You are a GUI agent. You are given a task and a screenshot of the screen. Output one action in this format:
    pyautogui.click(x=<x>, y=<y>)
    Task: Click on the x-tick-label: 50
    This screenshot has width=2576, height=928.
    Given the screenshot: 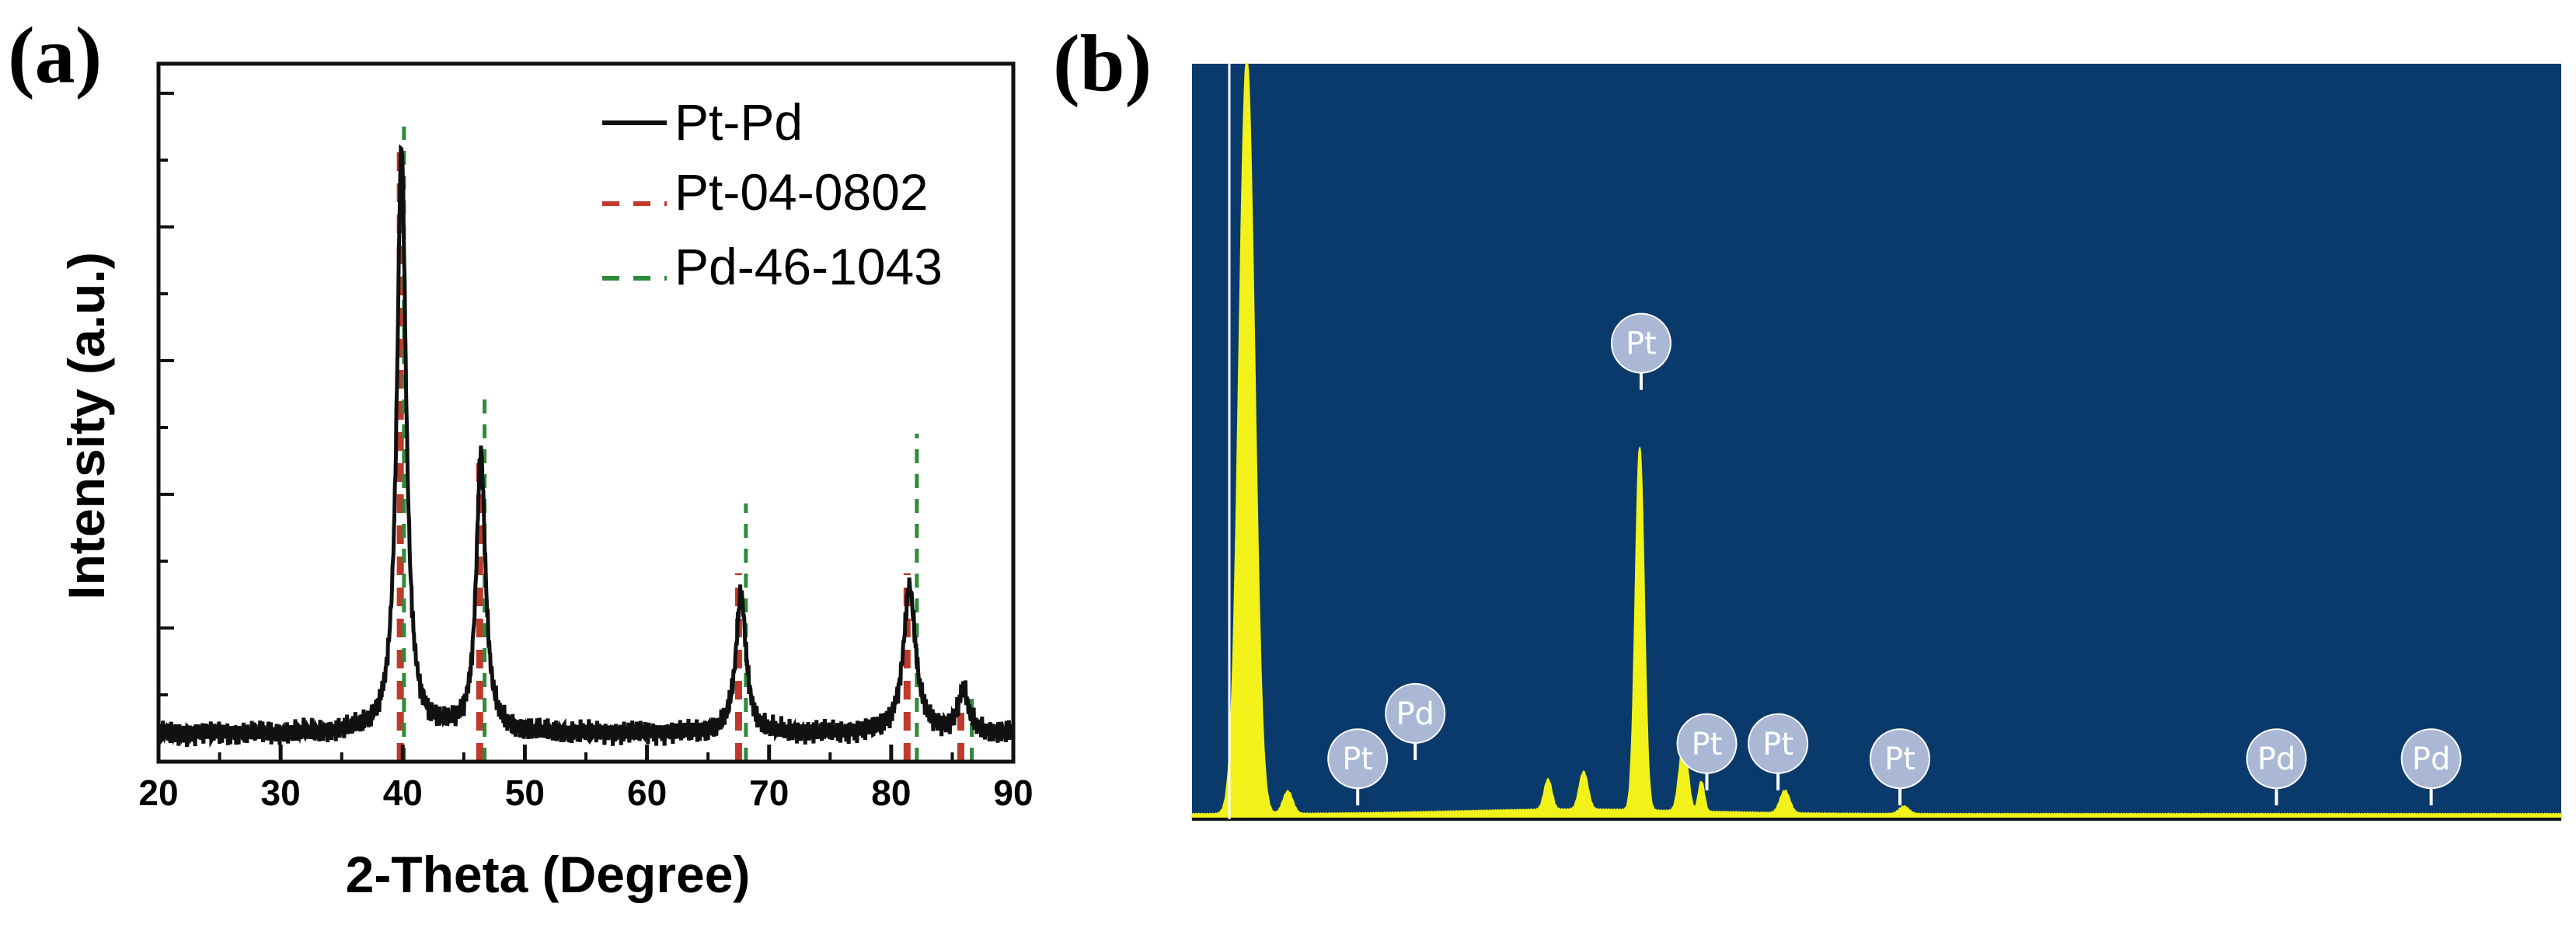 What is the action you would take?
    pyautogui.click(x=525, y=793)
    